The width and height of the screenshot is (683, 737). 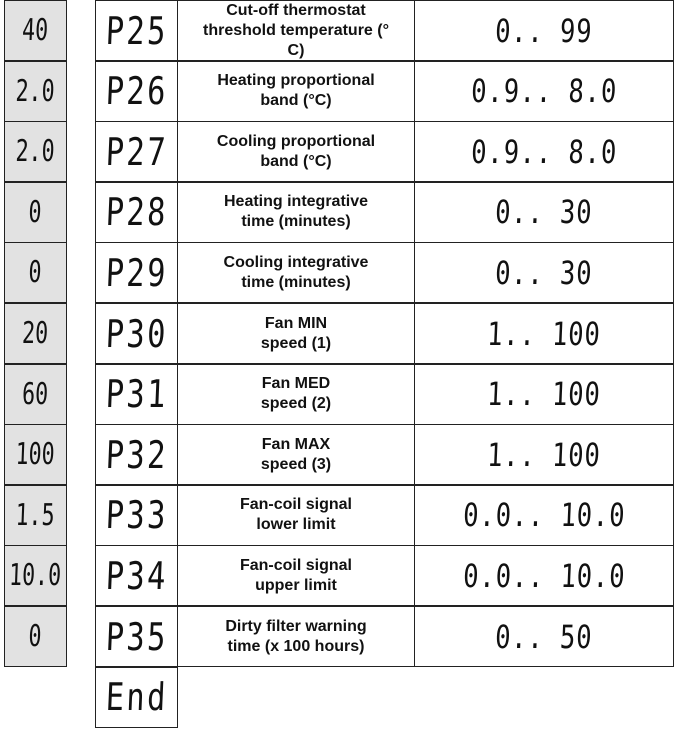 I want to click on parameter-code: P25, so click(x=136, y=30).